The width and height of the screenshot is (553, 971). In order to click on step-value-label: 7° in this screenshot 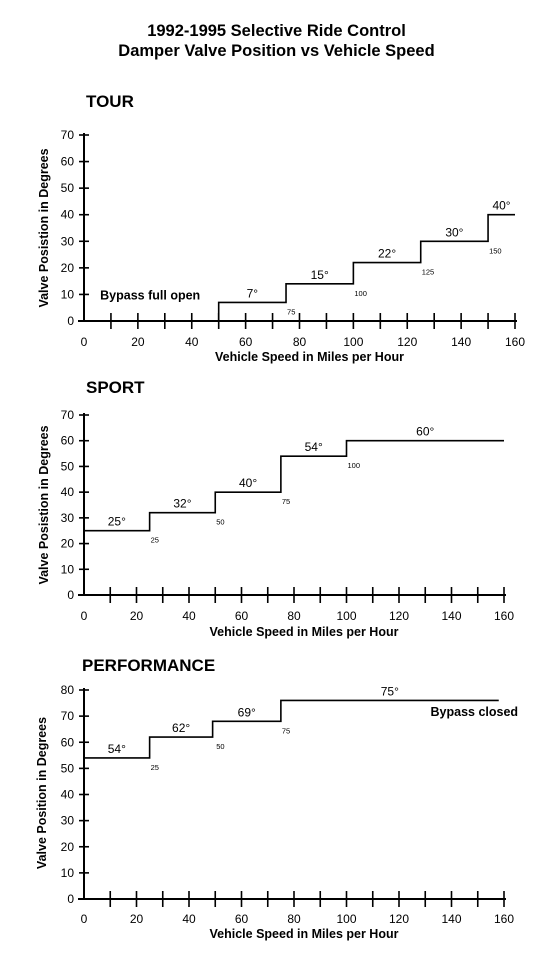, I will do `click(253, 293)`.